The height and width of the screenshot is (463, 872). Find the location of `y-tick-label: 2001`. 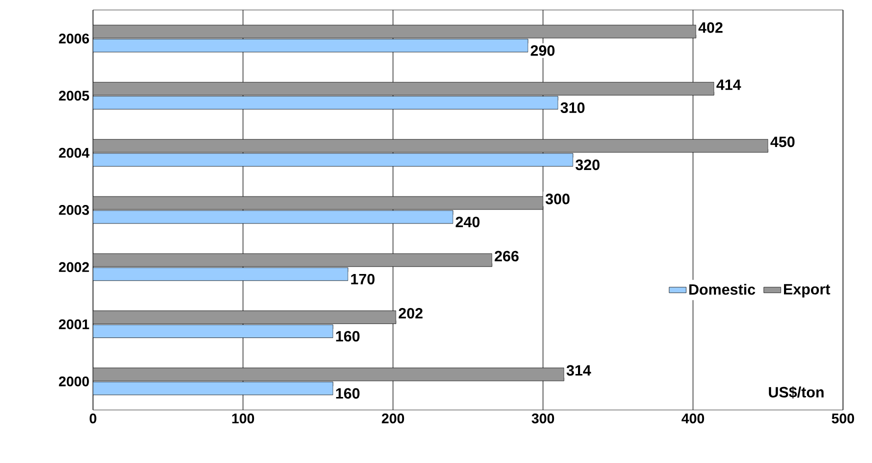

y-tick-label: 2001 is located at coordinates (74, 324).